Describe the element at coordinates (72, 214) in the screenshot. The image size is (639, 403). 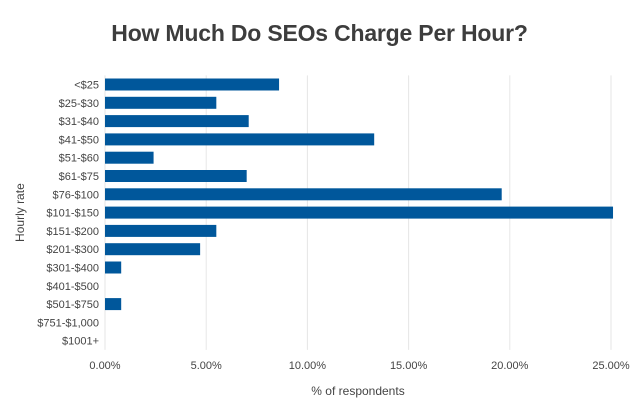
I see `y-tick-label: $101-$150` at that location.